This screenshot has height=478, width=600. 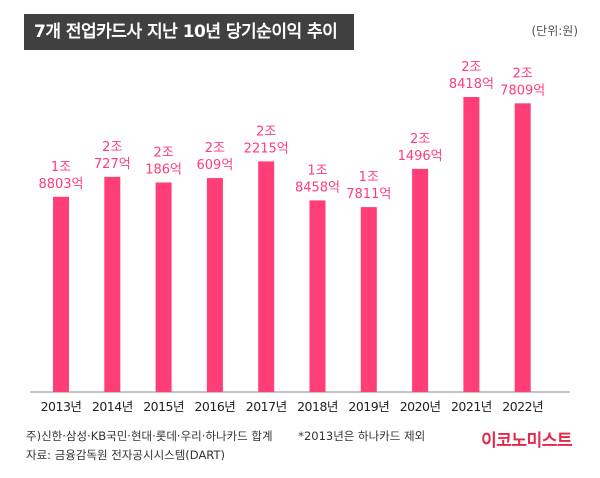 I want to click on data-label-2013년-jo: 1조, so click(x=61, y=167).